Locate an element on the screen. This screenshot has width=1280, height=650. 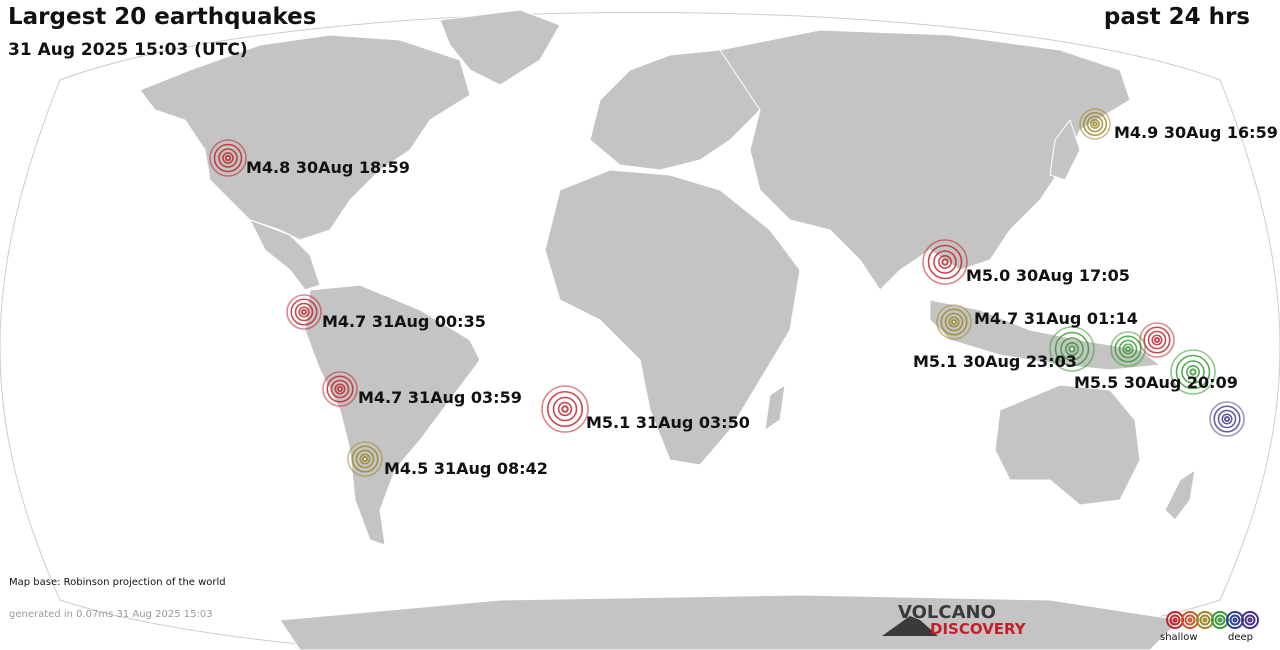
japan-landmass is located at coordinates (1065, 149).